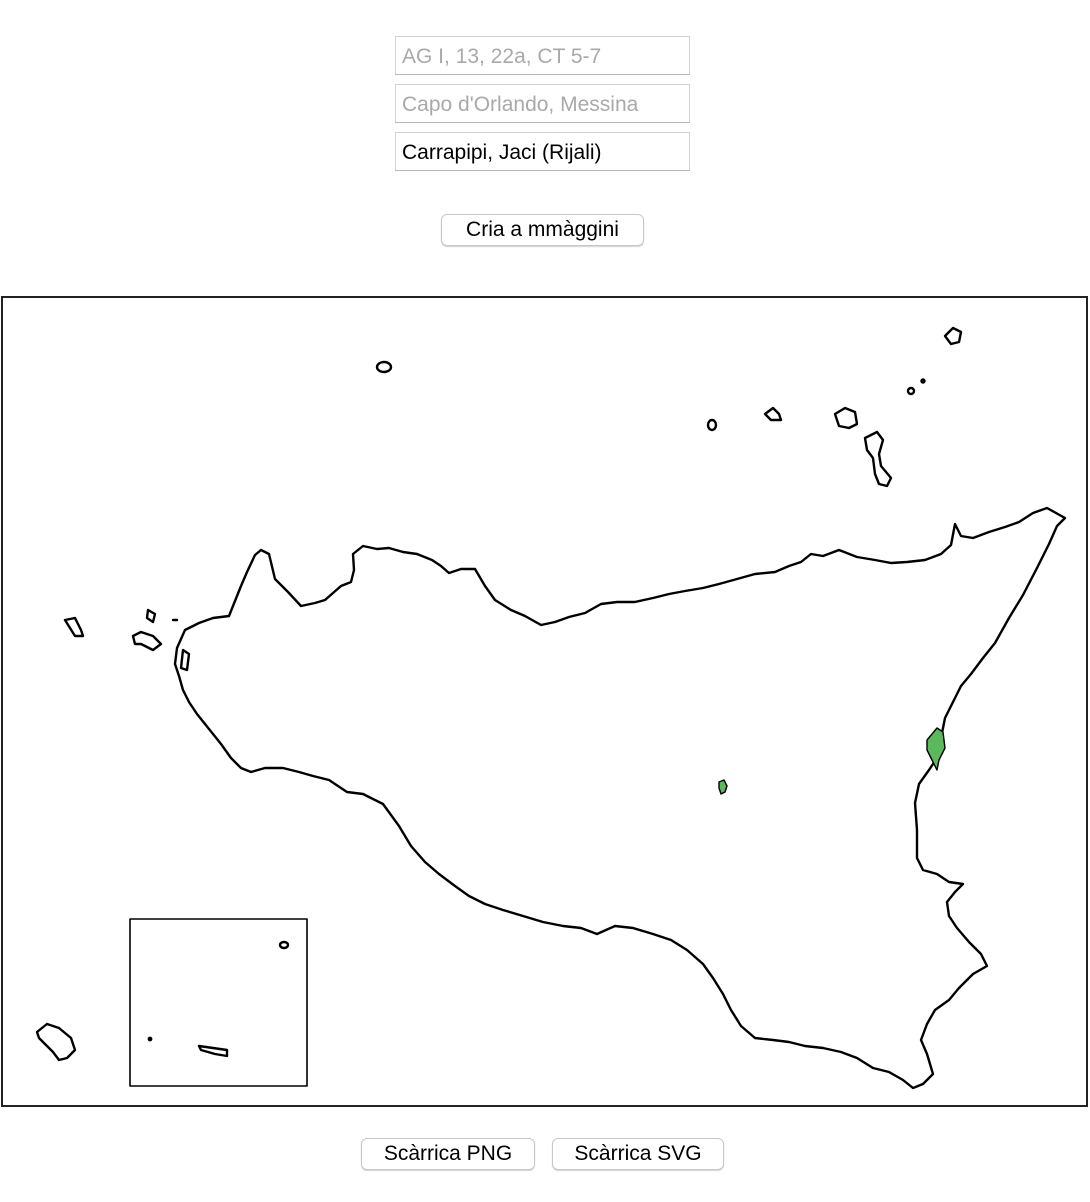 This screenshot has height=1202, width=1090. Describe the element at coordinates (846, 418) in the screenshot. I see `island-lipari` at that location.